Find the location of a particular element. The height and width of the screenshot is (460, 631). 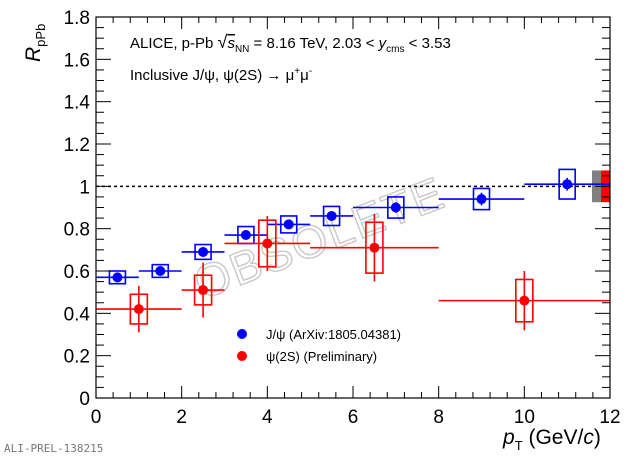

y-tick-label-0: 0 is located at coordinates (84, 399).